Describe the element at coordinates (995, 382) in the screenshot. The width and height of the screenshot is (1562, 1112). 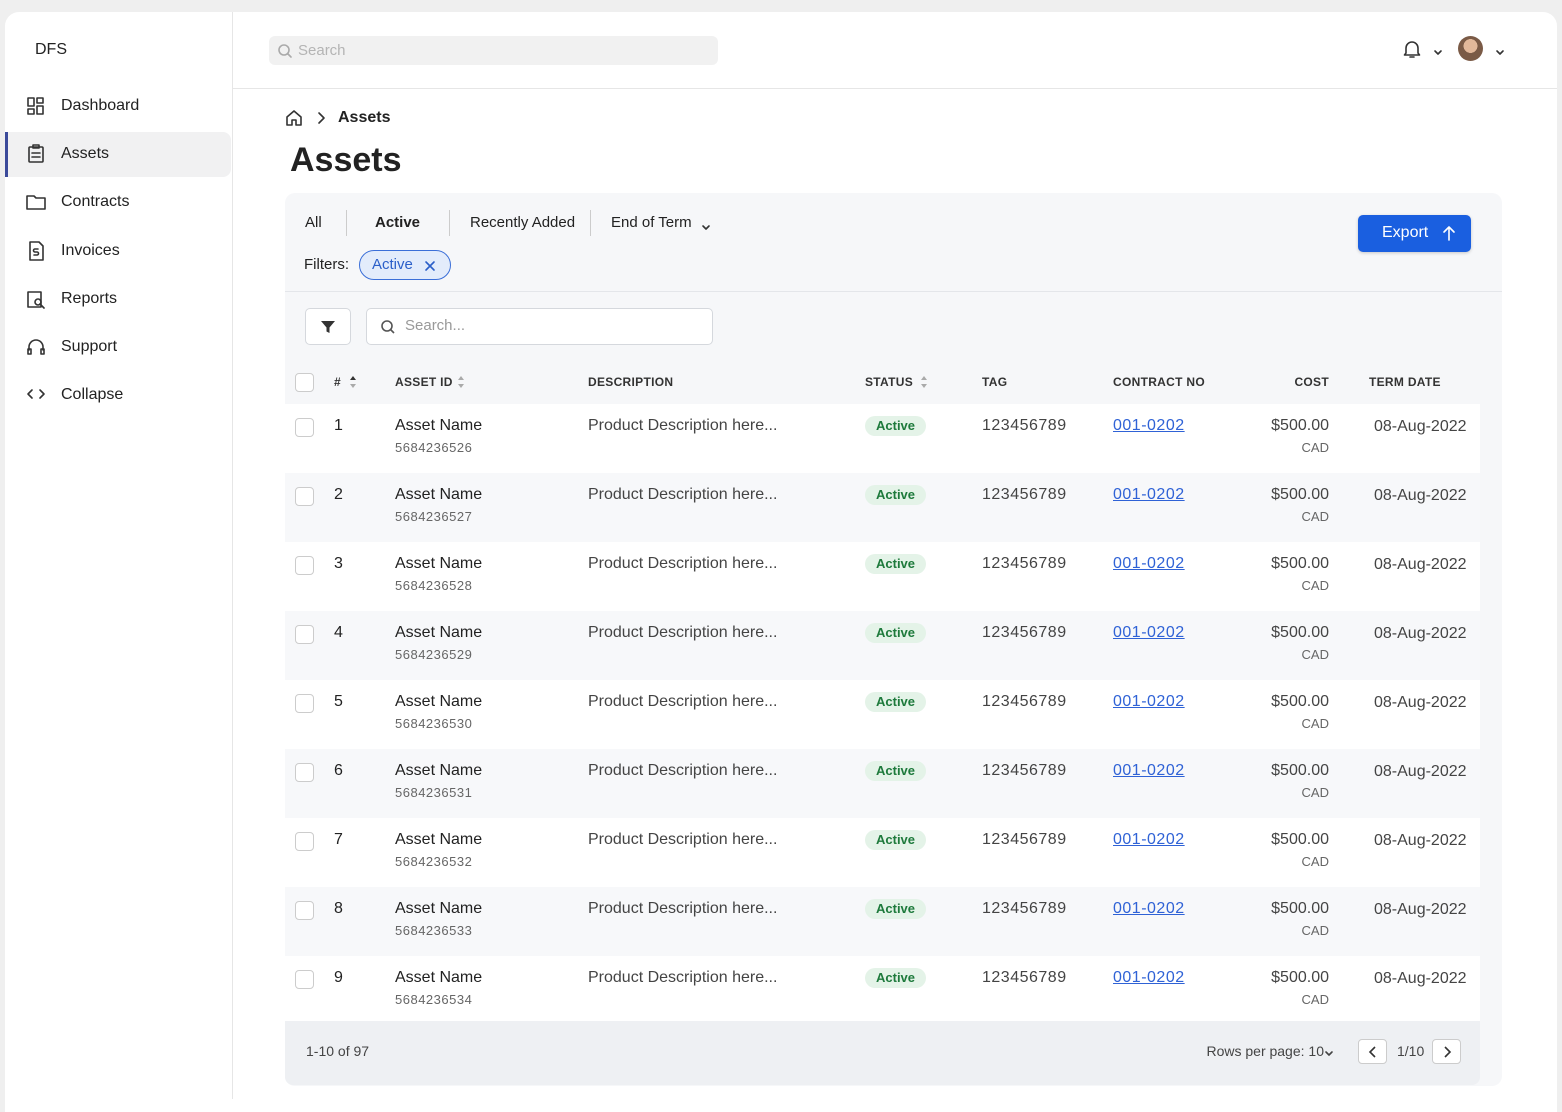
I see `column-header: TAG` at that location.